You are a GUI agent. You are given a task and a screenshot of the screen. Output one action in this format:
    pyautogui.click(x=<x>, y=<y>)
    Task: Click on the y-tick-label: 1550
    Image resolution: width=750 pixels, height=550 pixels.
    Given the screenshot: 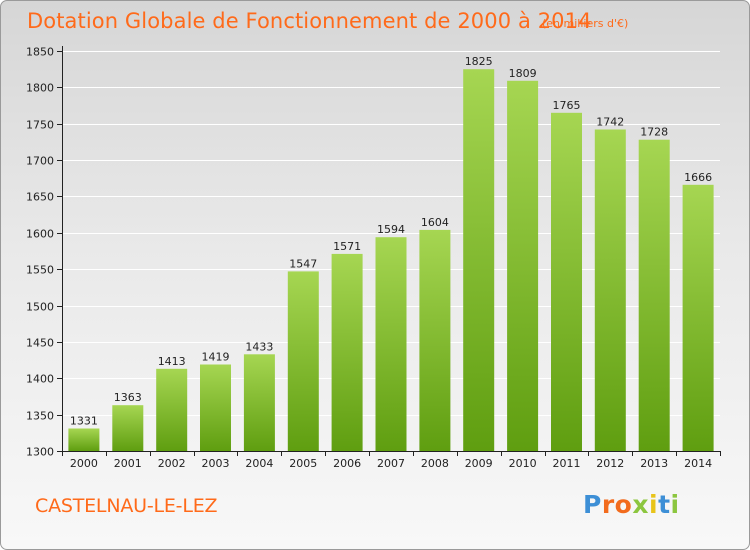 What is the action you would take?
    pyautogui.click(x=40, y=270)
    